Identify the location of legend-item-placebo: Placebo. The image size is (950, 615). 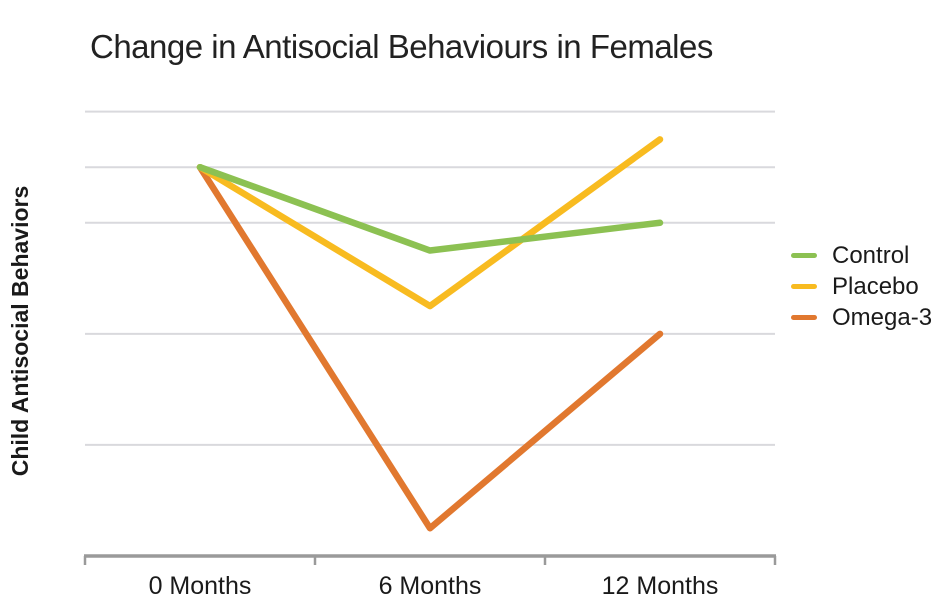
(861, 286).